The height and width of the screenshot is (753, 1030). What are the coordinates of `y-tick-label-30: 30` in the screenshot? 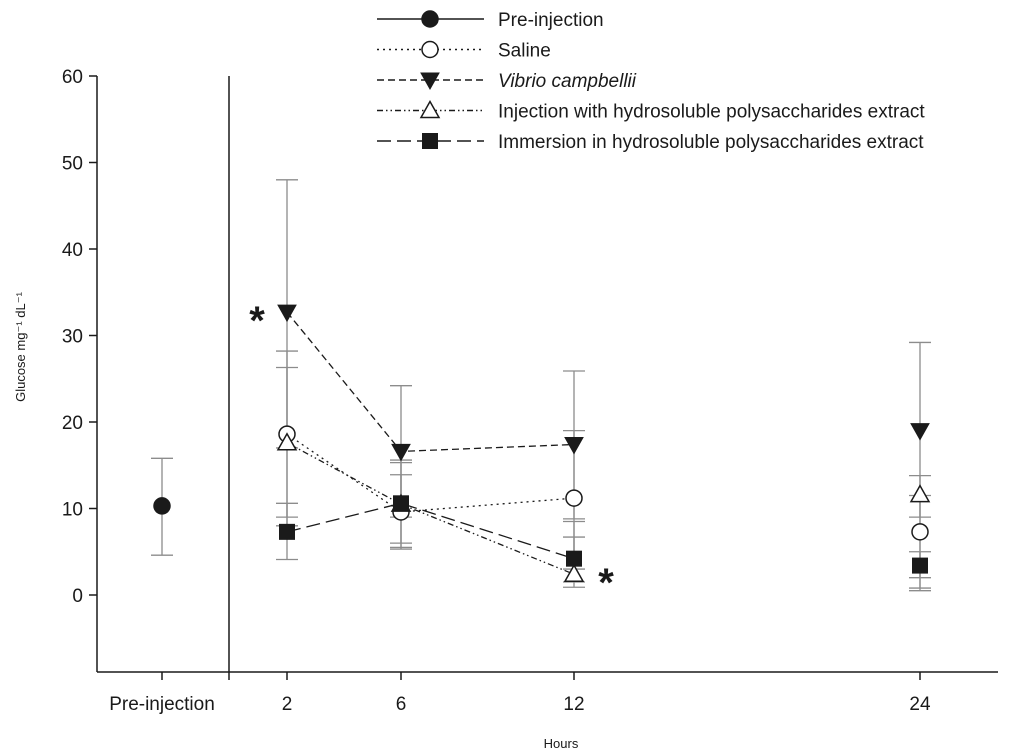 It's located at (72, 337).